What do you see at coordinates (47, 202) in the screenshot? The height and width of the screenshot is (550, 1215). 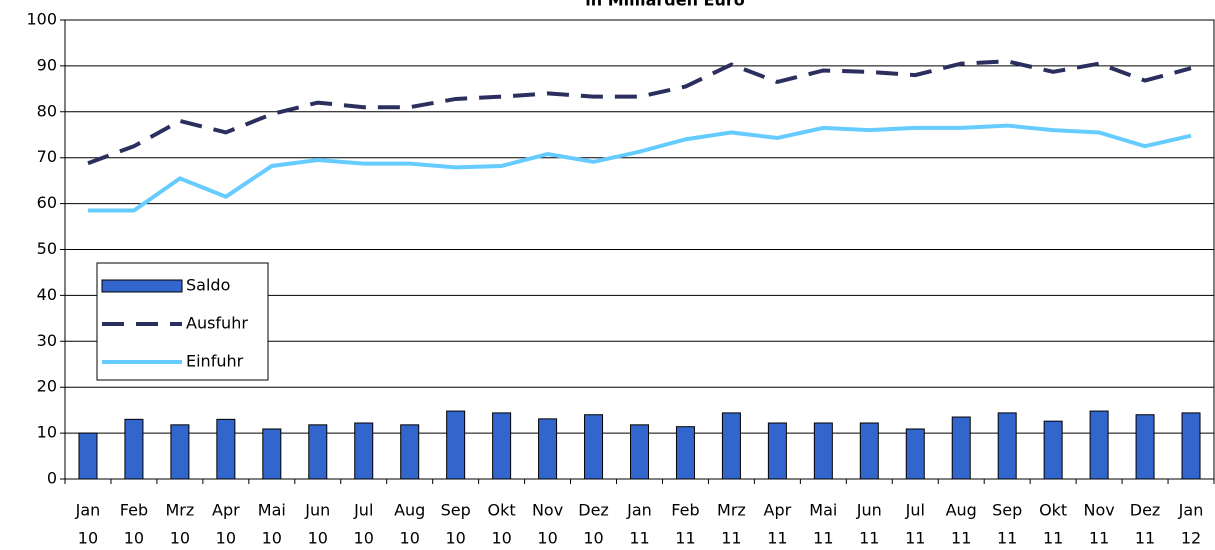 I see `y-tick-label: 60` at bounding box center [47, 202].